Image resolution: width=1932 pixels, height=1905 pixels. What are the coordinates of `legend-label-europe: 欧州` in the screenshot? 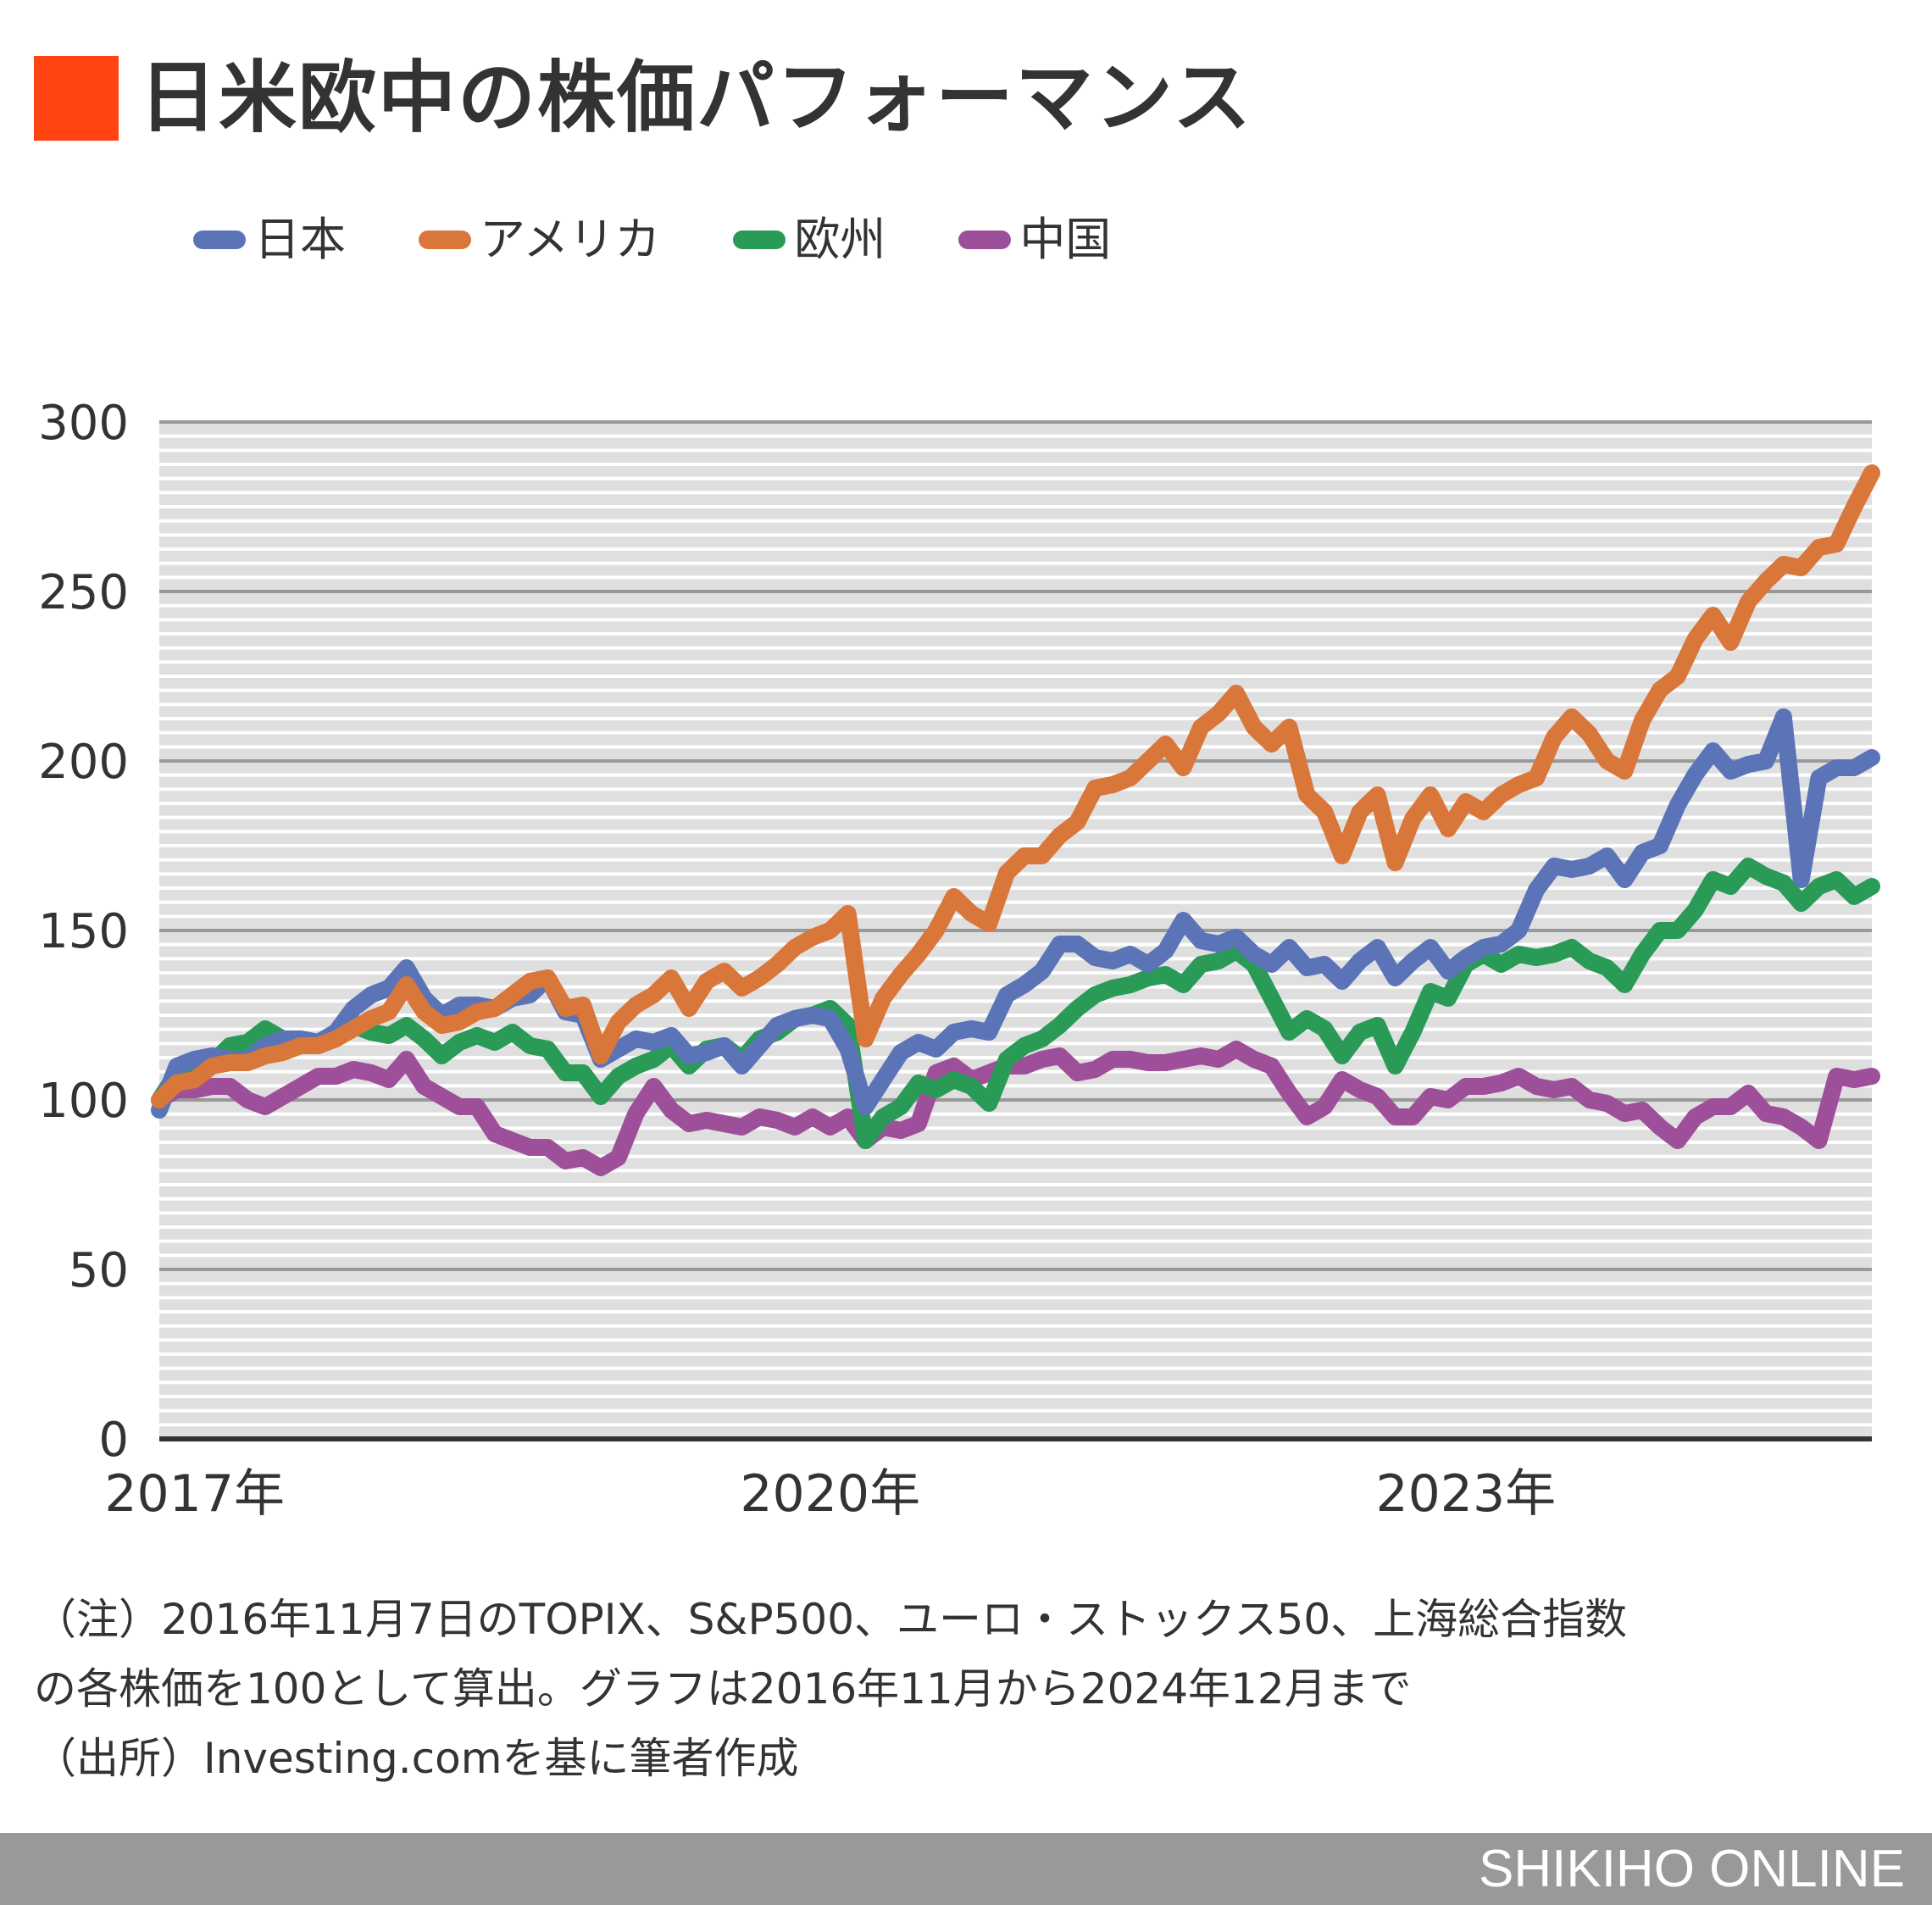 It's located at (840, 239).